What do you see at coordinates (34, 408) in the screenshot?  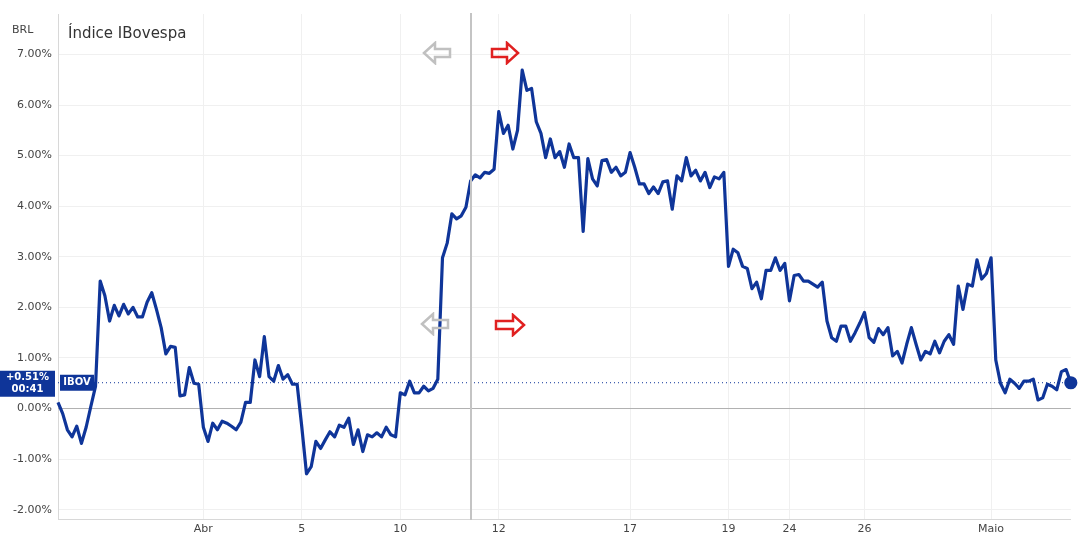 I see `y-tick-label: 0.00%` at bounding box center [34, 408].